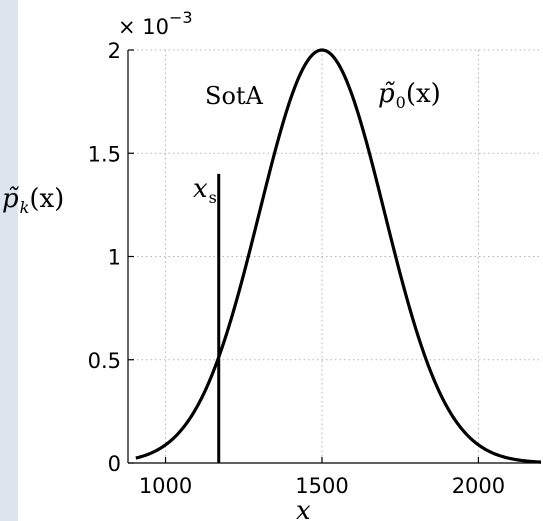 This screenshot has height=521, width=543. I want to click on x-tick-label: 1500, so click(321, 486).